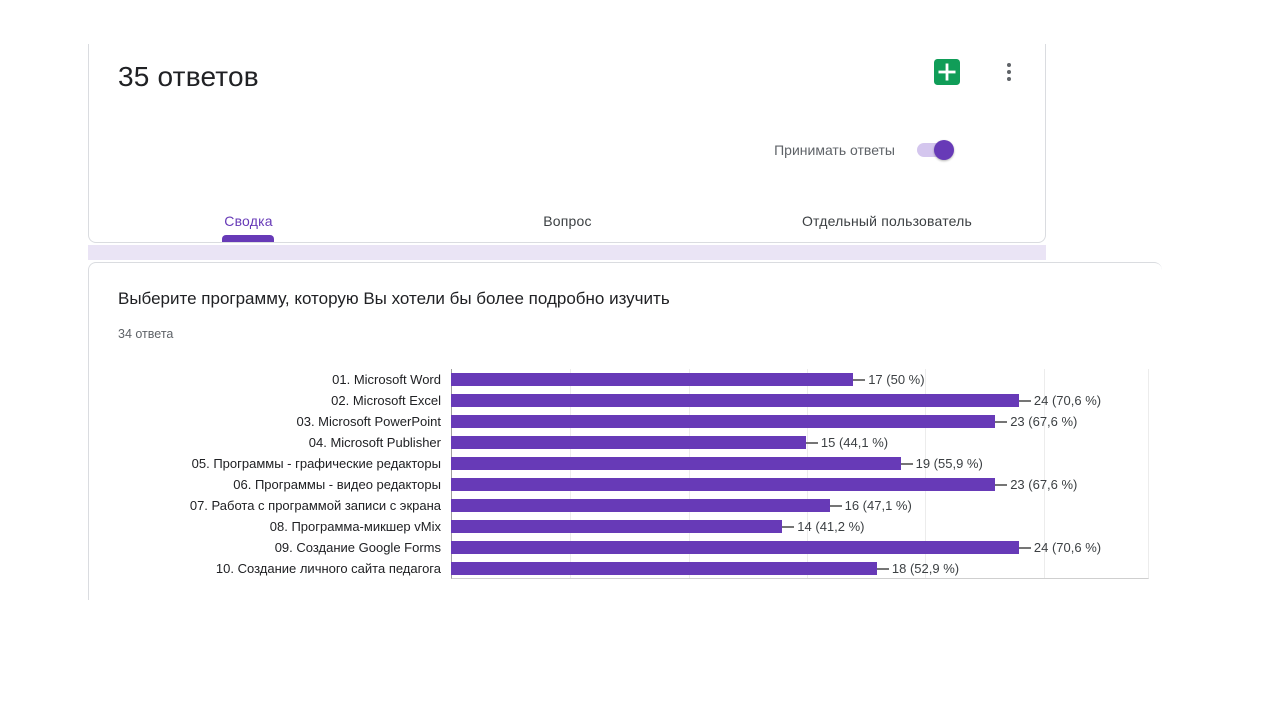 This screenshot has width=1280, height=720. Describe the element at coordinates (146, 334) in the screenshot. I see `question-responses-count: 34 ответа` at that location.